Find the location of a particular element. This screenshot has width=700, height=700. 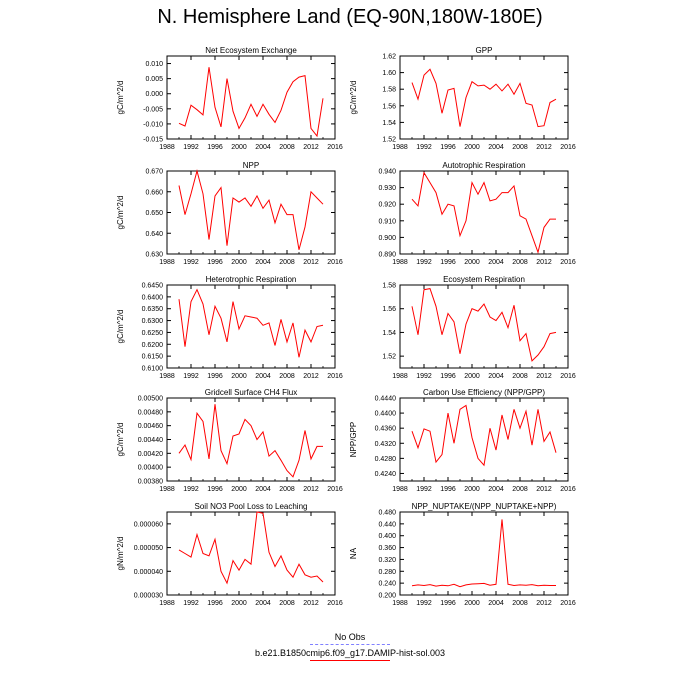

y-tick-label: 0.650 is located at coordinates (154, 213).